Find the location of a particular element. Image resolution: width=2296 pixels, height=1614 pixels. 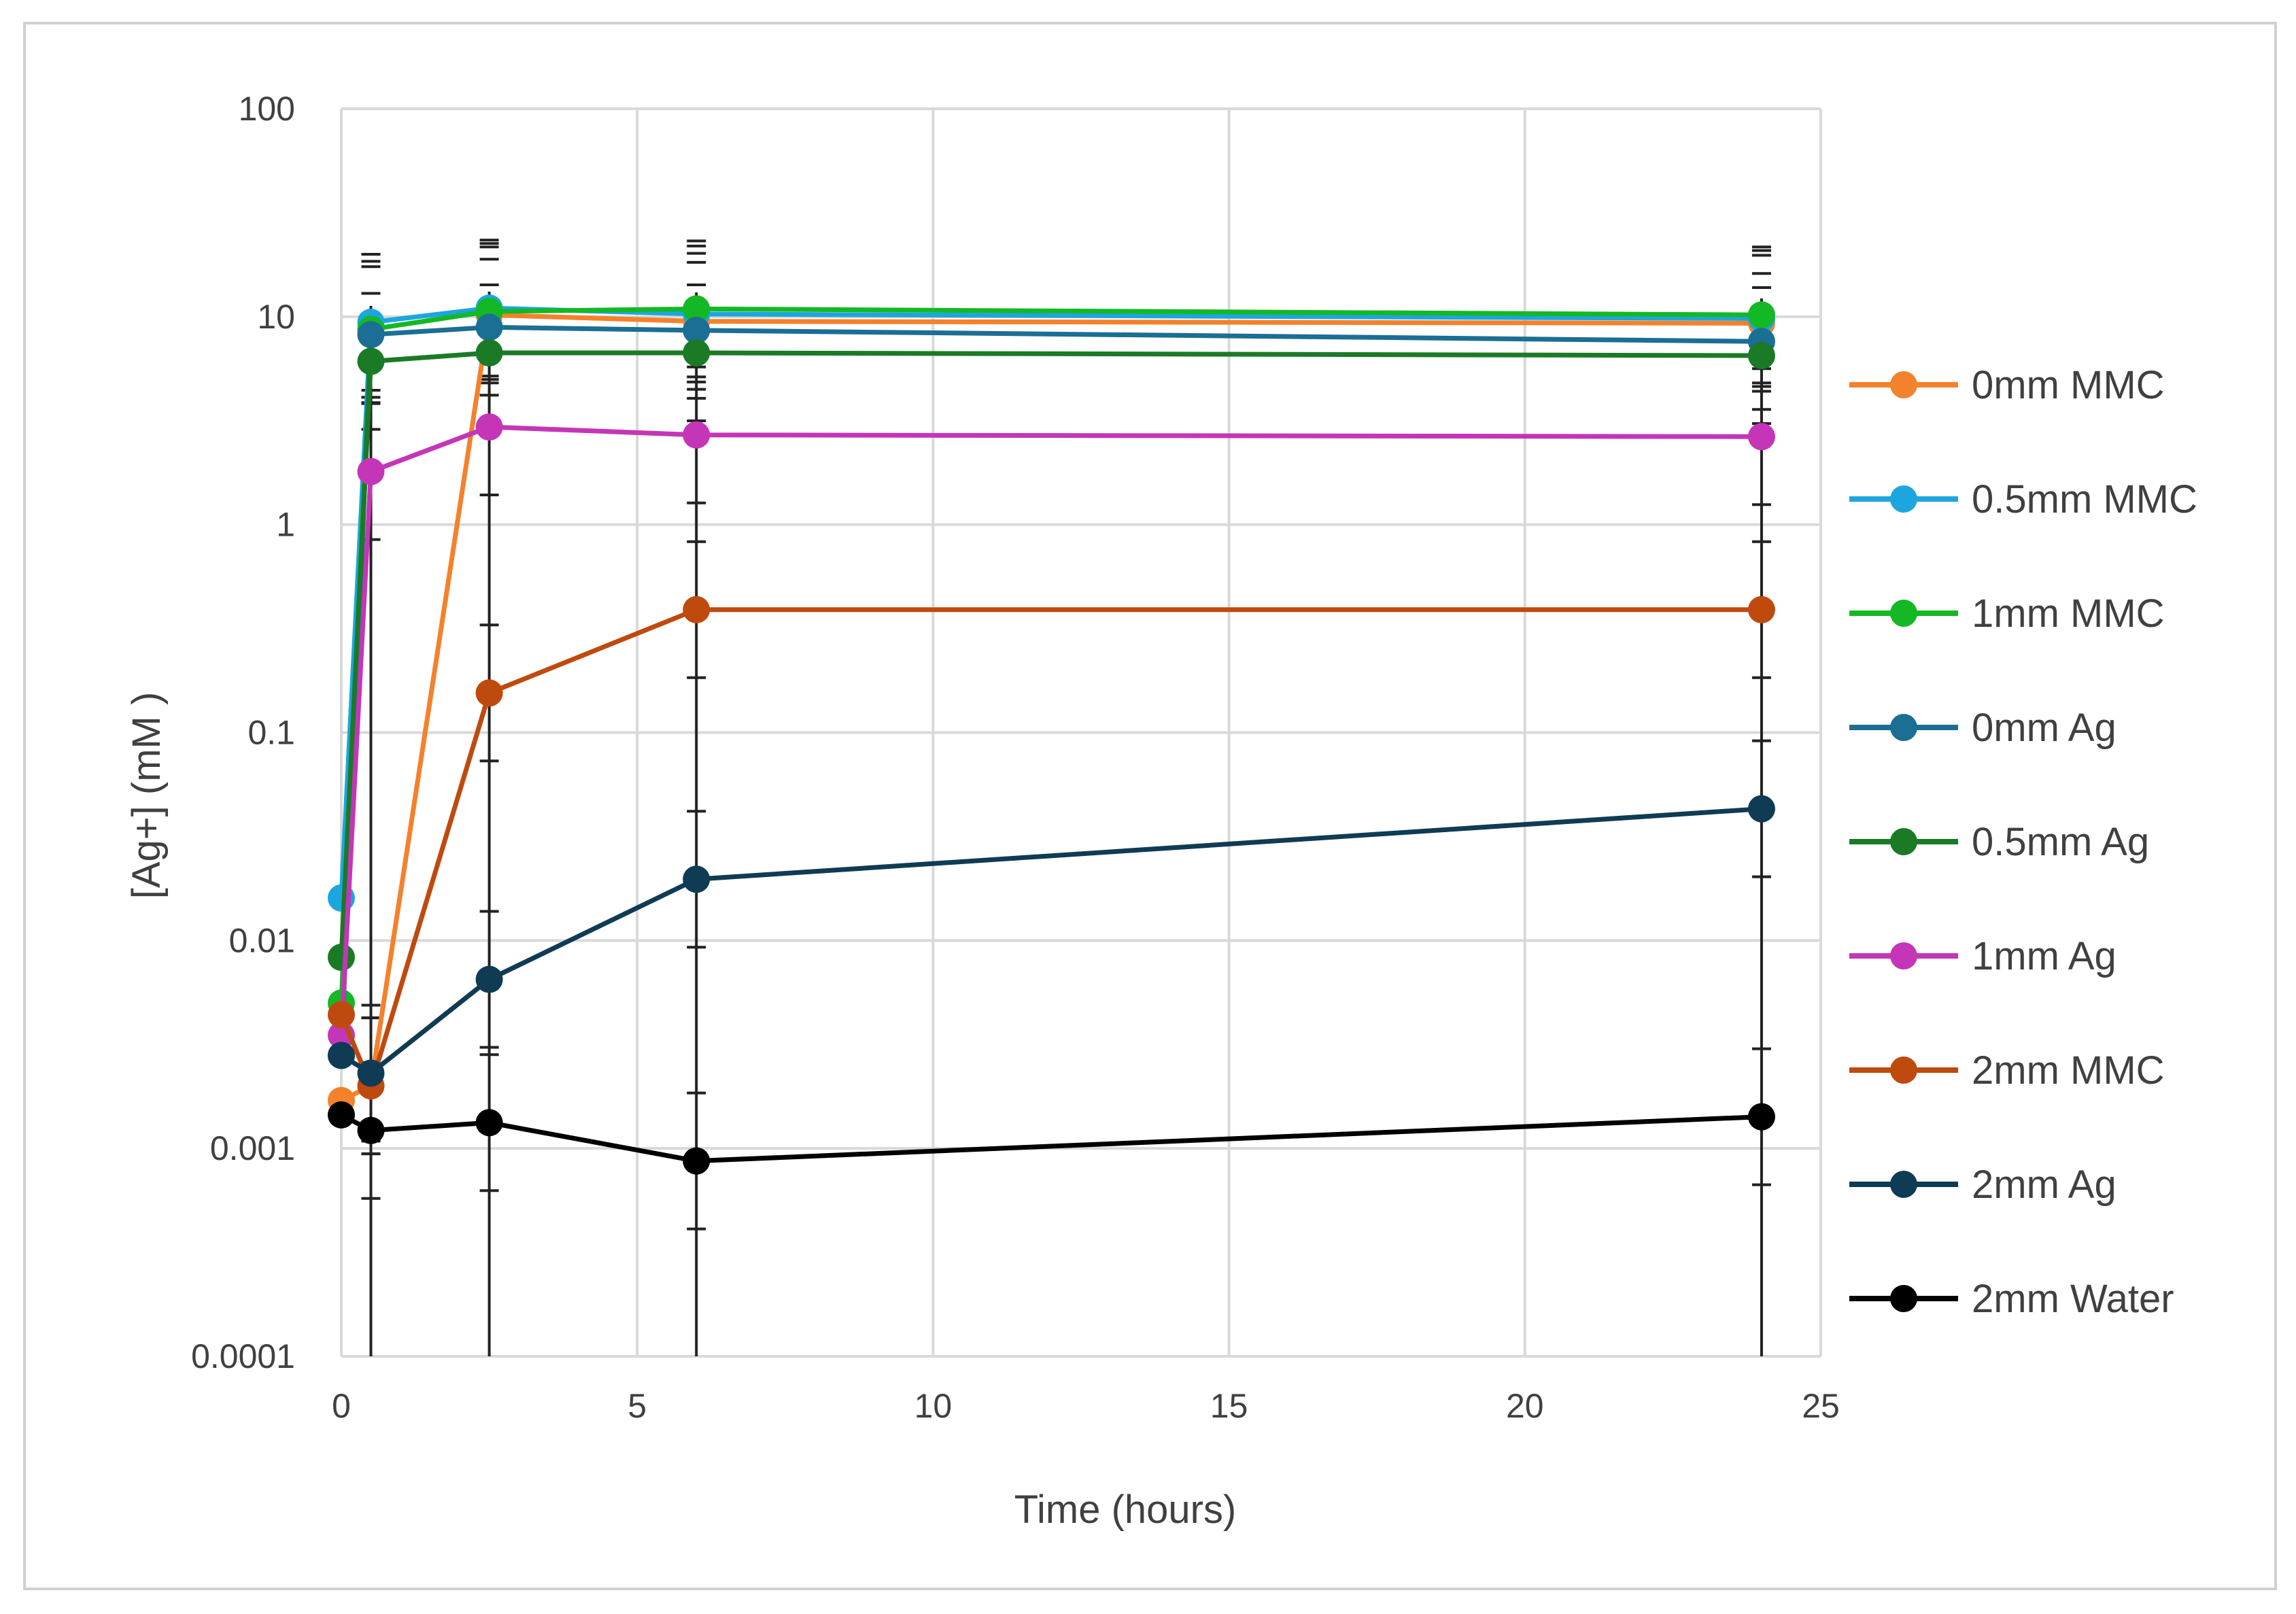

legend-item: 0.5mm Ag is located at coordinates (1999, 842).